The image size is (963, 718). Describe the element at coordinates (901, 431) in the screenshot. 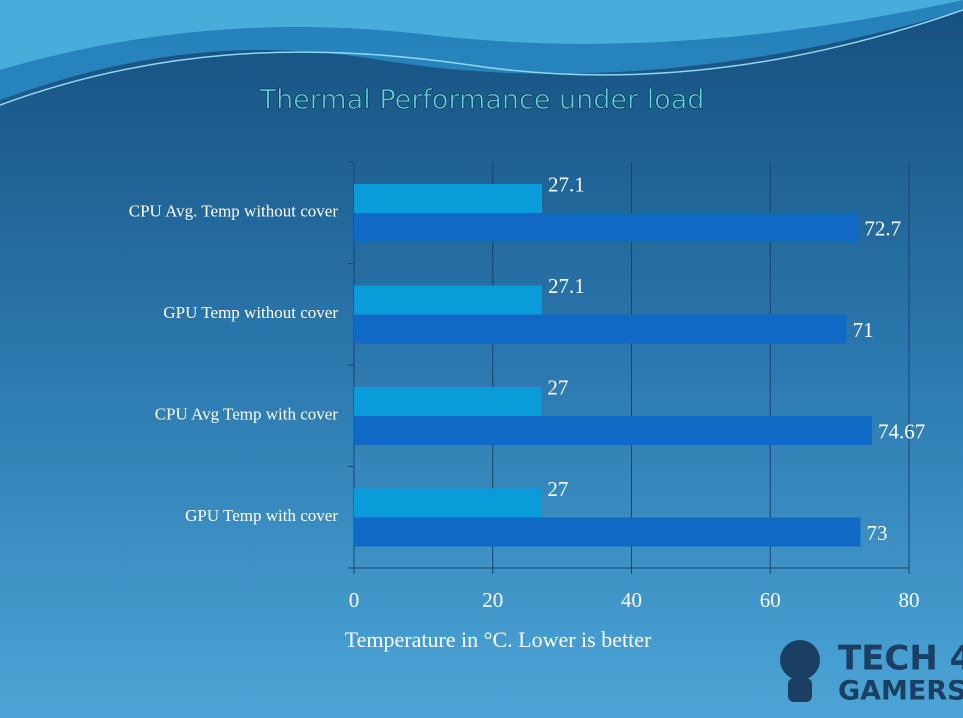

I see `data-label: 74.67` at that location.